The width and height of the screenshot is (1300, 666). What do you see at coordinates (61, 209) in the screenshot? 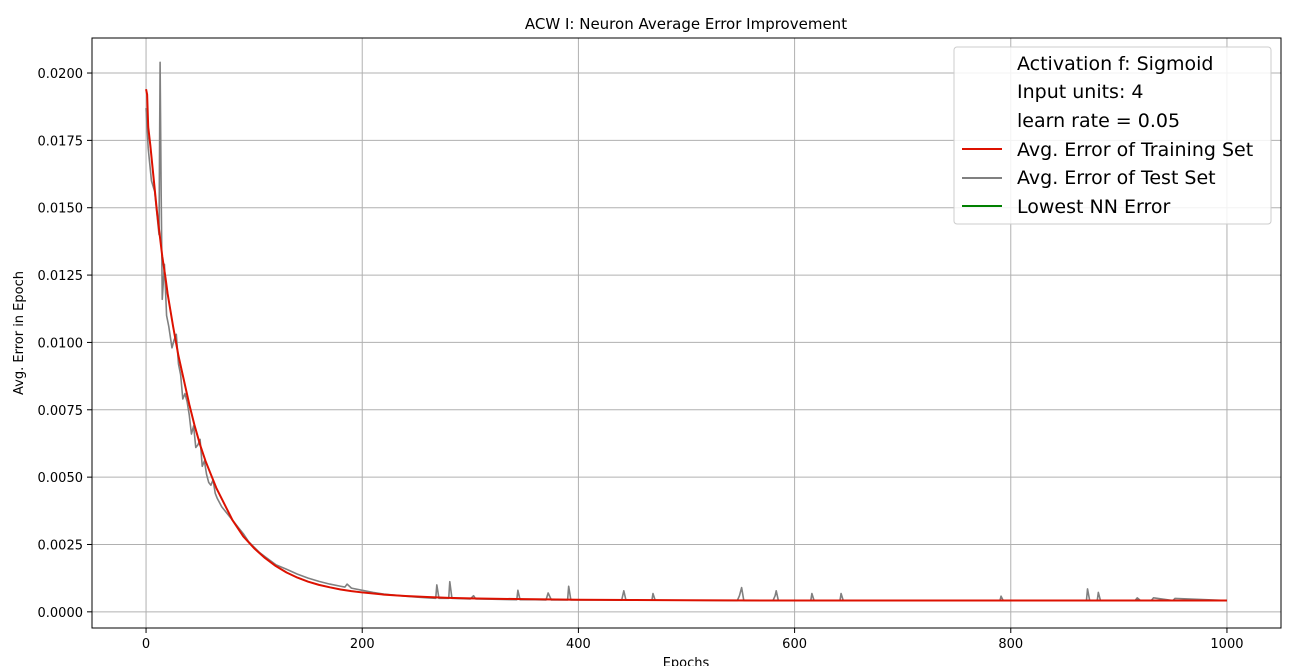
I see `y-tick-label: 0.0150` at bounding box center [61, 209].